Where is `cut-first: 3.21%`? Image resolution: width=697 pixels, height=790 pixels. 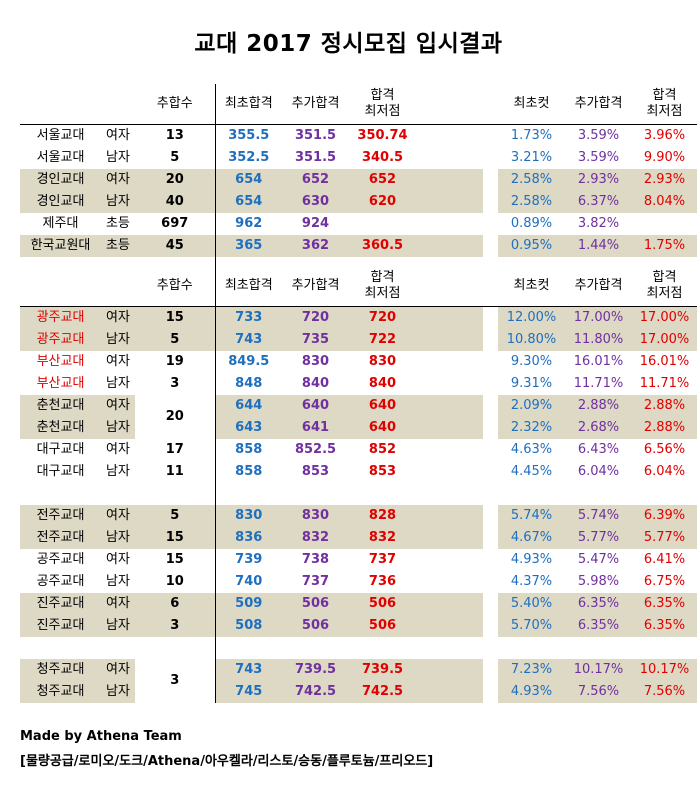 cut-first: 3.21% is located at coordinates (531, 157).